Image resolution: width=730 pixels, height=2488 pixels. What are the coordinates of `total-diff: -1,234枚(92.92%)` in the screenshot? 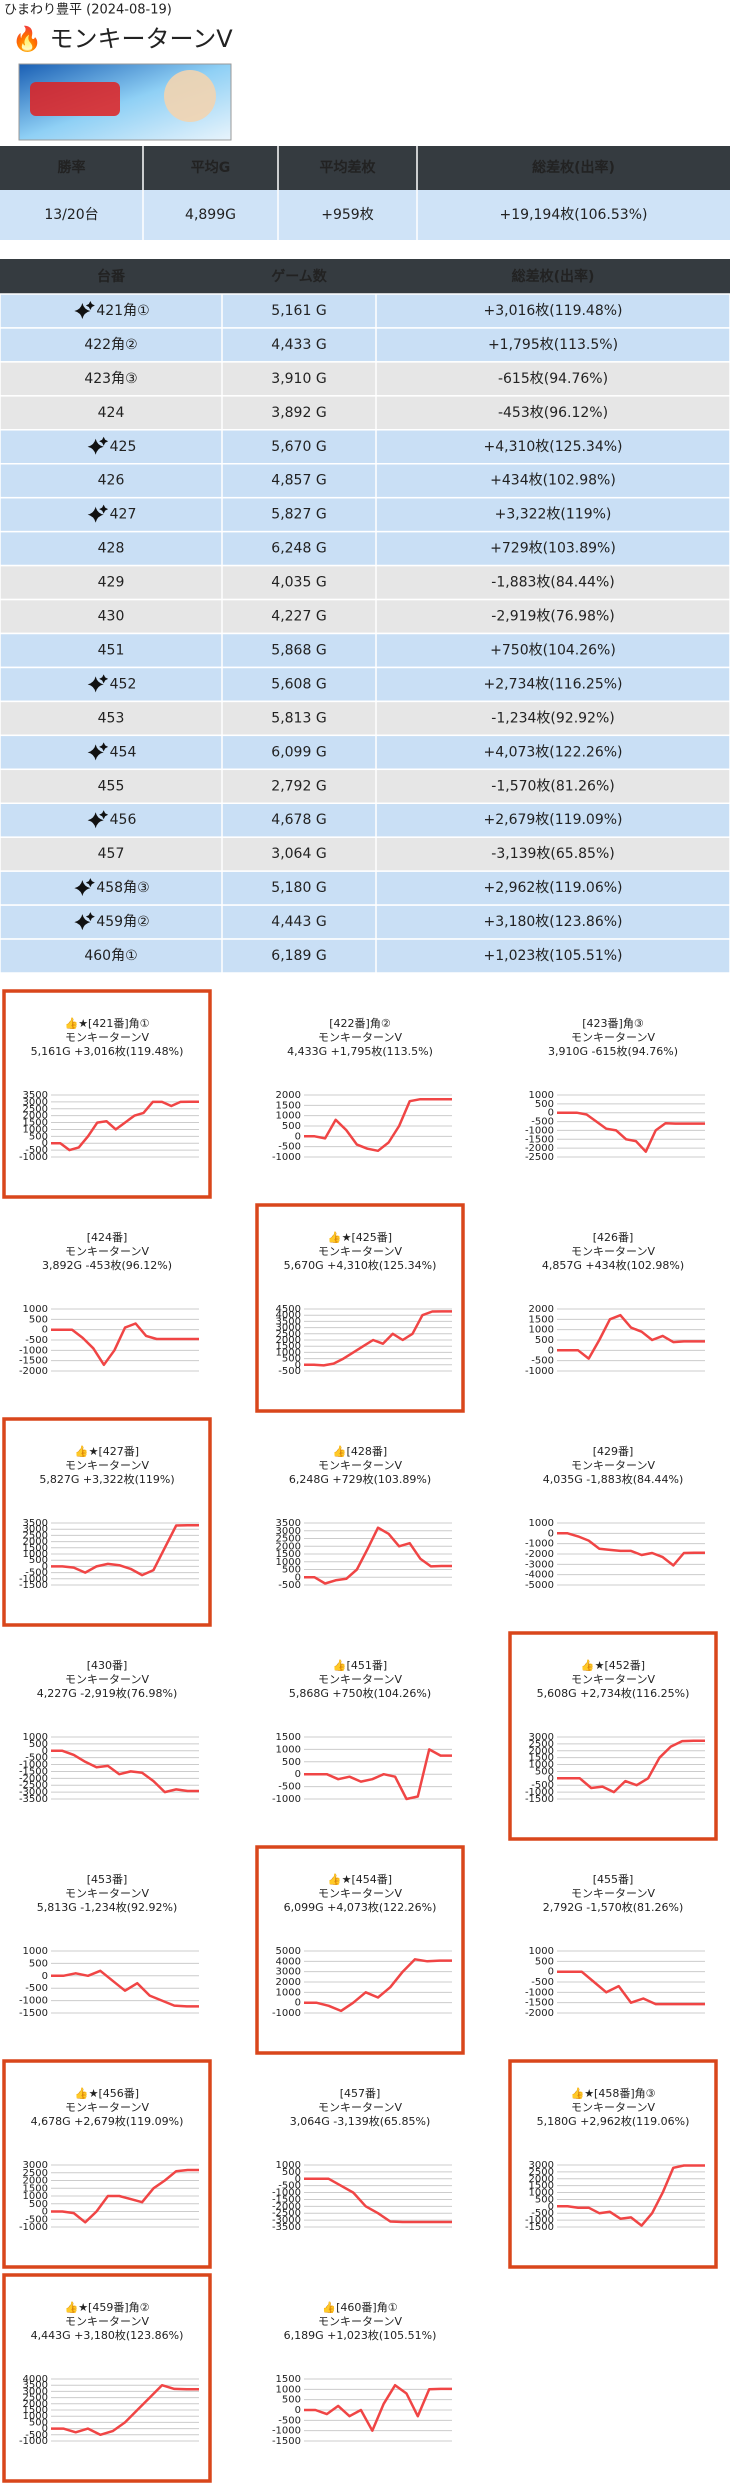 It's located at (552, 718).